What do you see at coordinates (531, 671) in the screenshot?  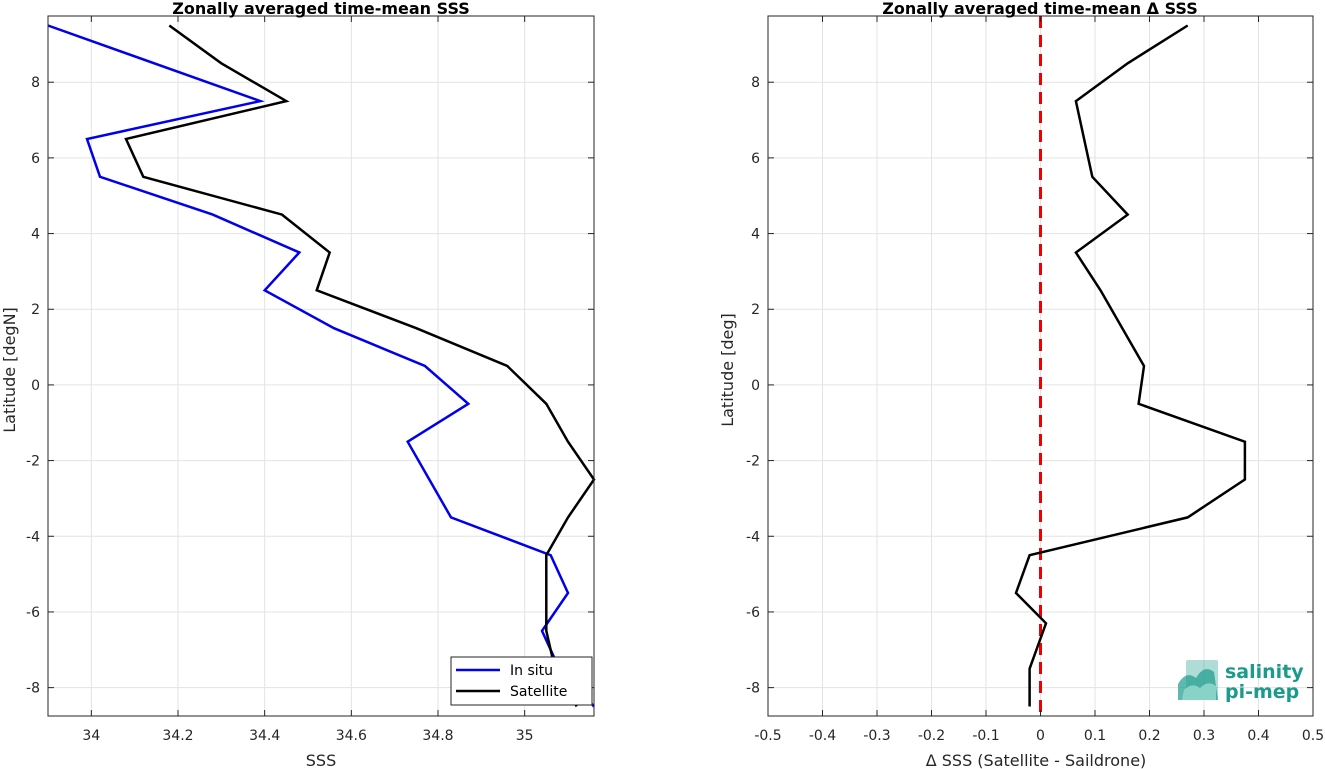 I see `legend-label-in-situ: In situ` at bounding box center [531, 671].